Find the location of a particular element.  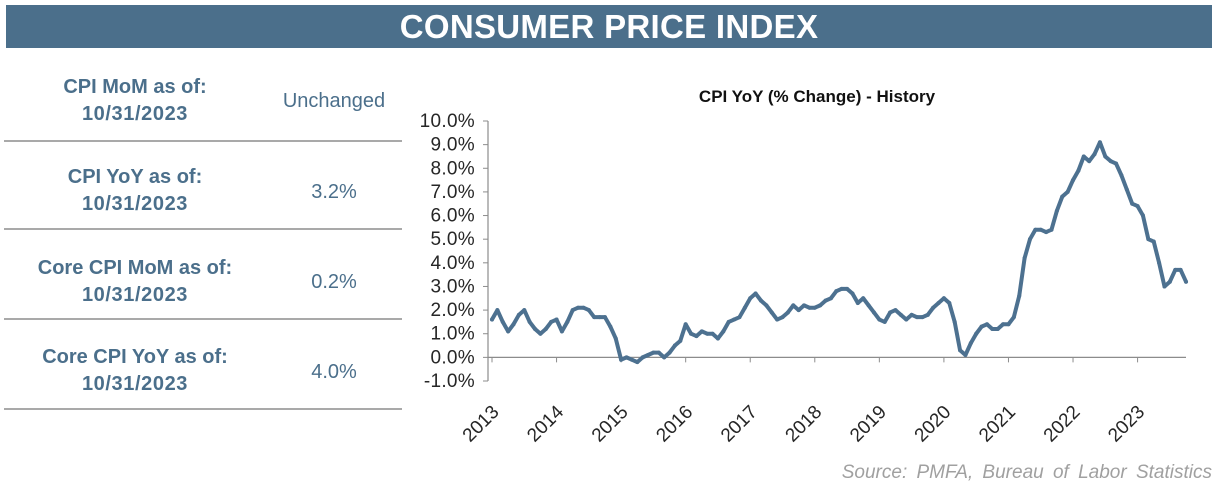

x-tick-label: 2016 is located at coordinates (674, 424).